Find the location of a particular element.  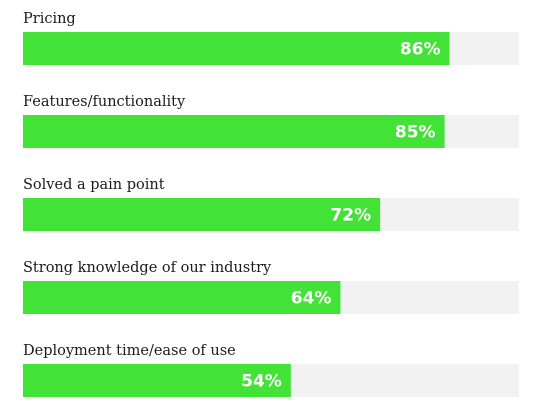

category-label: Pricing is located at coordinates (49, 19).